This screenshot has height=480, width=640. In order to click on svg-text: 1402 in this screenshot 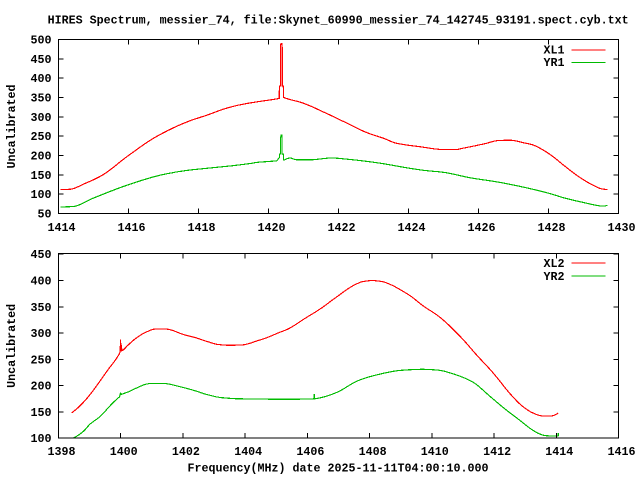, I will do `click(186, 452)`.